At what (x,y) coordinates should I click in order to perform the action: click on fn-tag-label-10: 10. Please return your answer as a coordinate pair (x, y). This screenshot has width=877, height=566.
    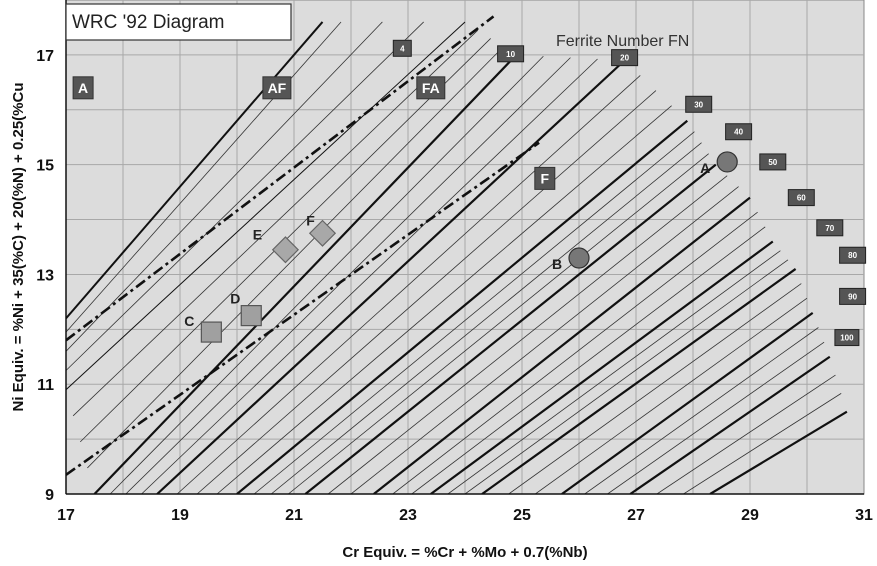
    Looking at the image, I should click on (510, 54).